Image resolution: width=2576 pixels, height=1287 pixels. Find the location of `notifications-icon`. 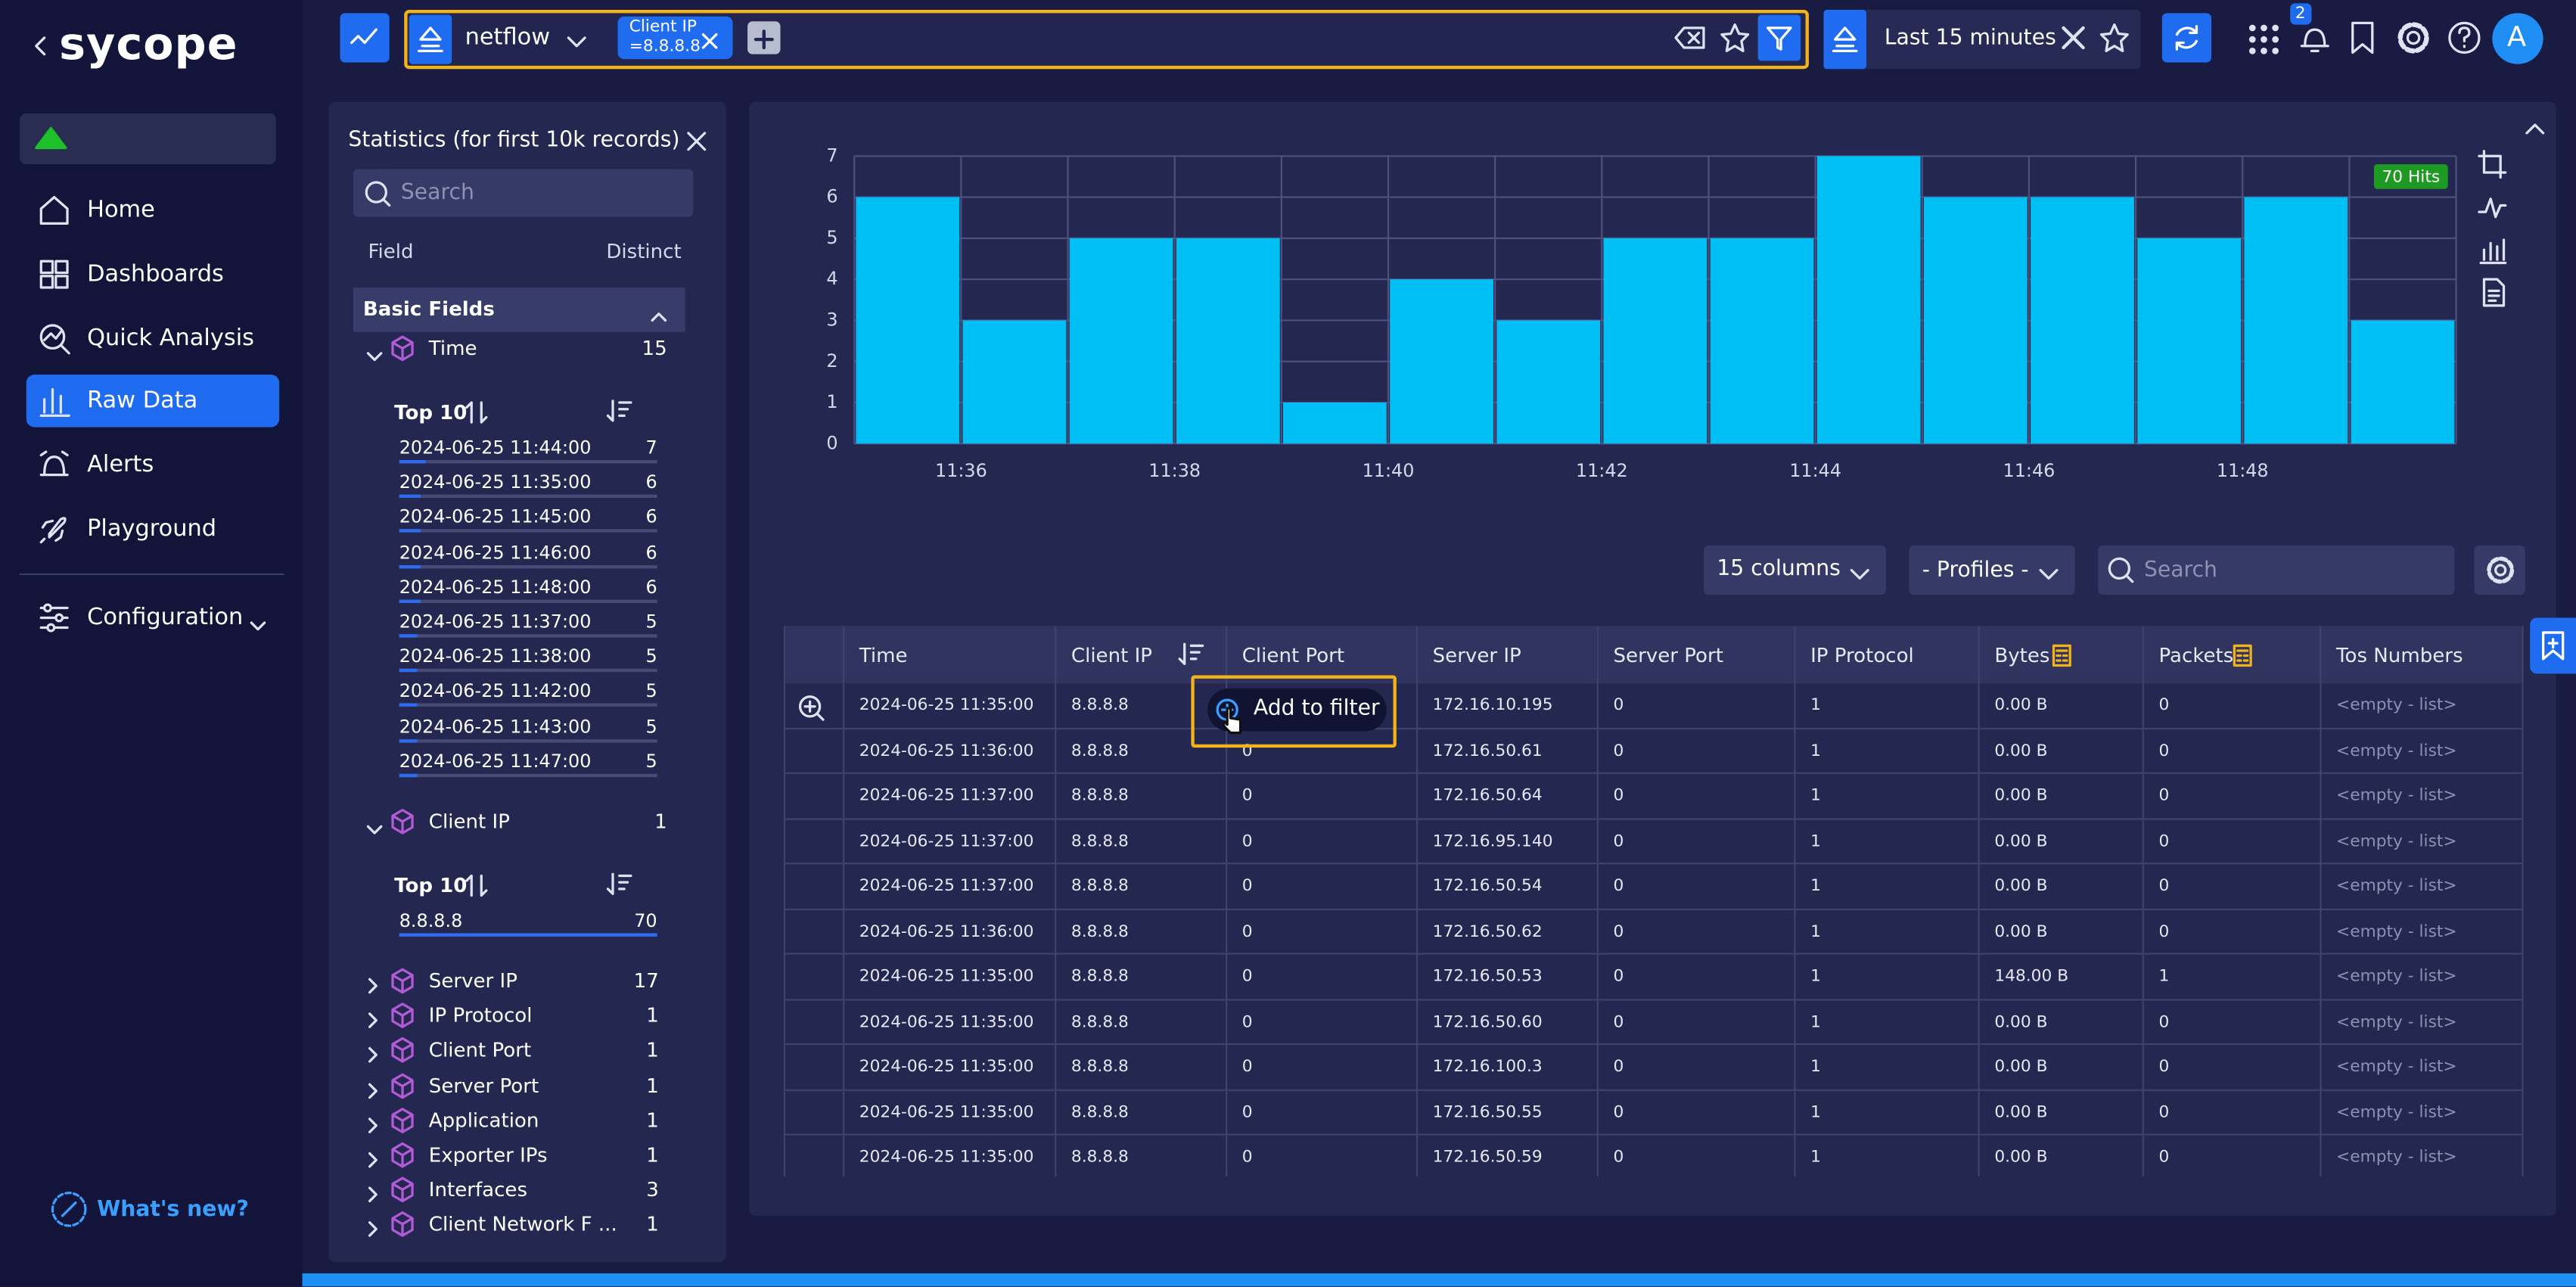

notifications-icon is located at coordinates (2315, 38).